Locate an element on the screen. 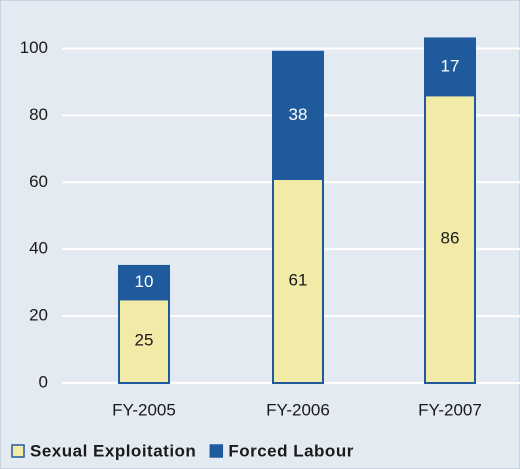  data-label: 10 is located at coordinates (144, 281).